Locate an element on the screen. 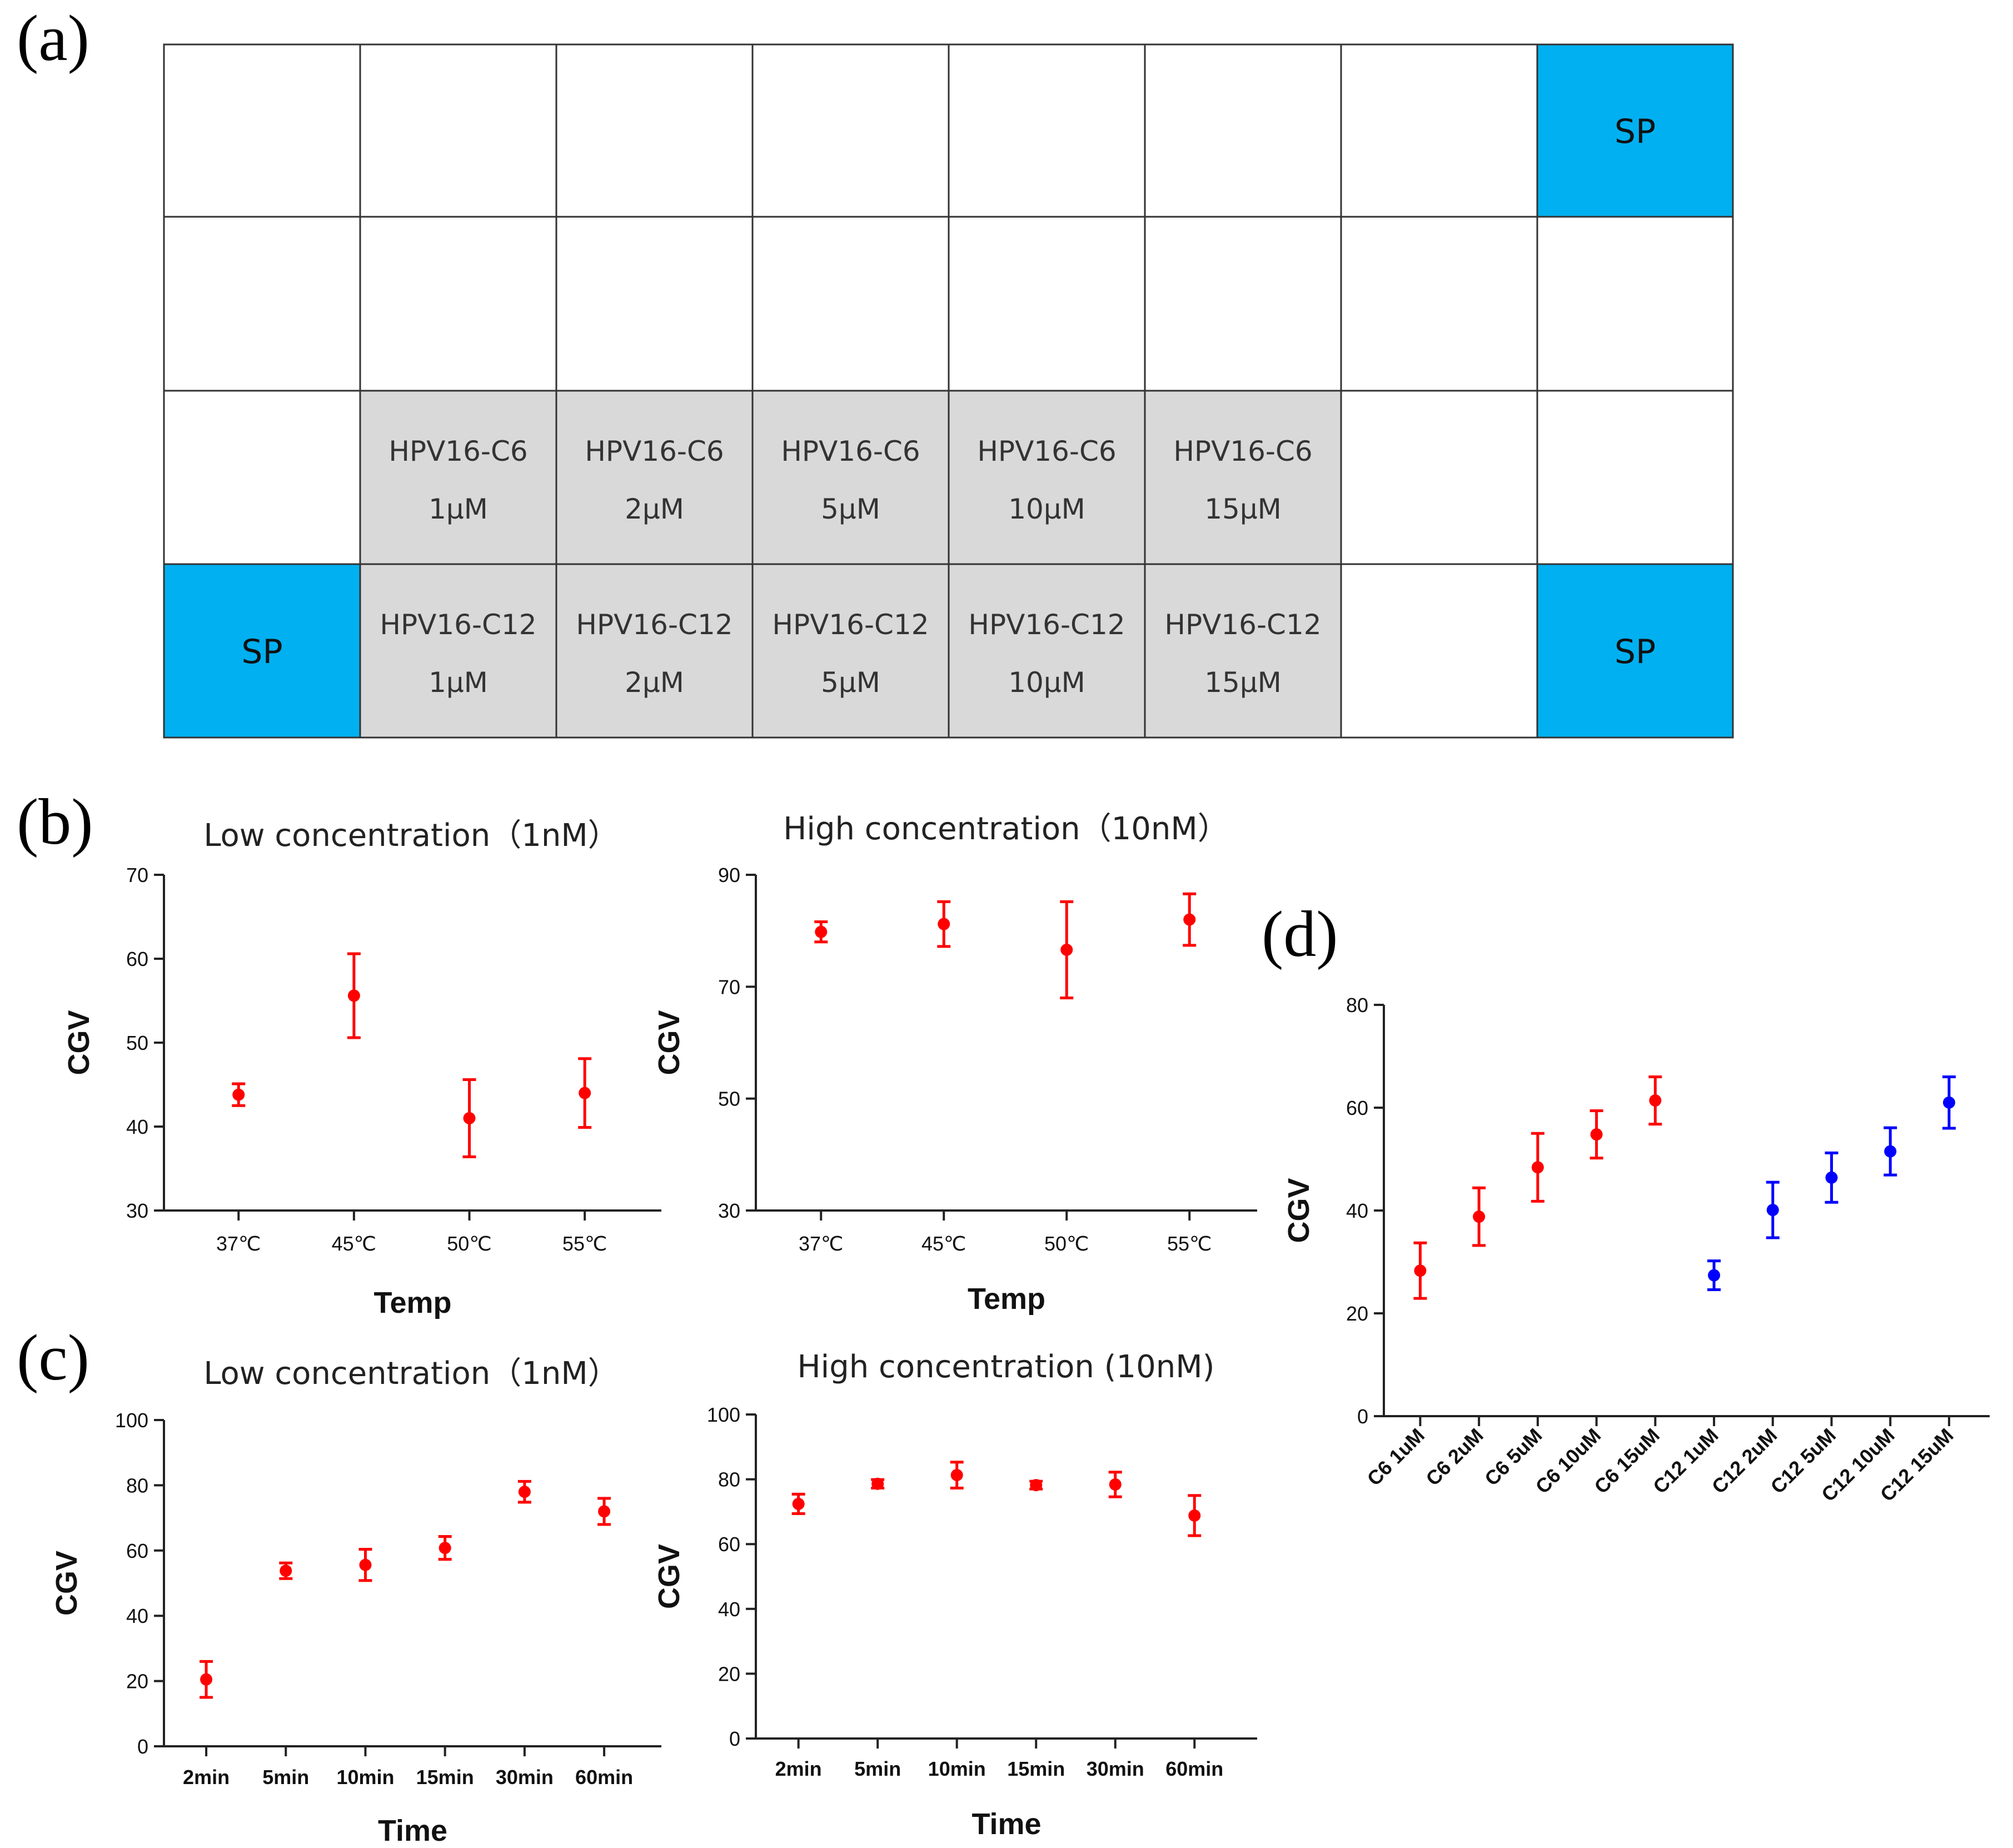 The width and height of the screenshot is (2013, 1848). y-tick-label: 20 is located at coordinates (137, 1681).